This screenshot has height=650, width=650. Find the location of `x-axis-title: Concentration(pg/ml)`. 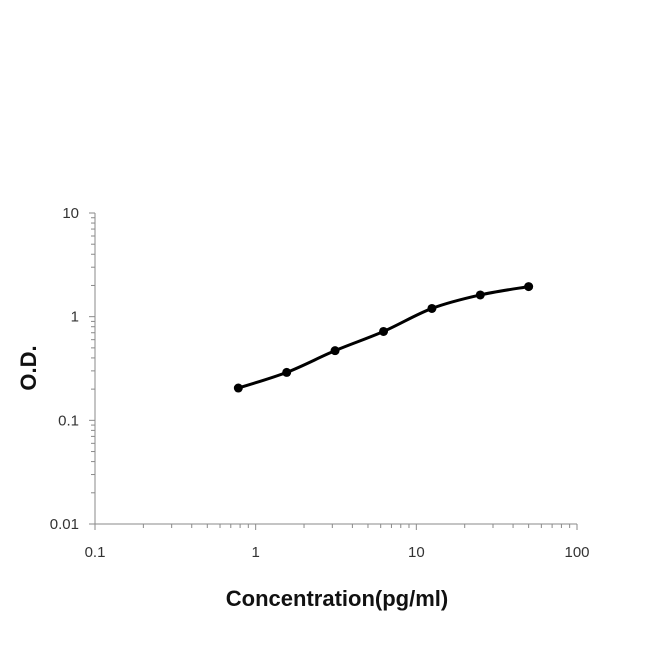

x-axis-title: Concentration(pg/ml) is located at coordinates (337, 598).